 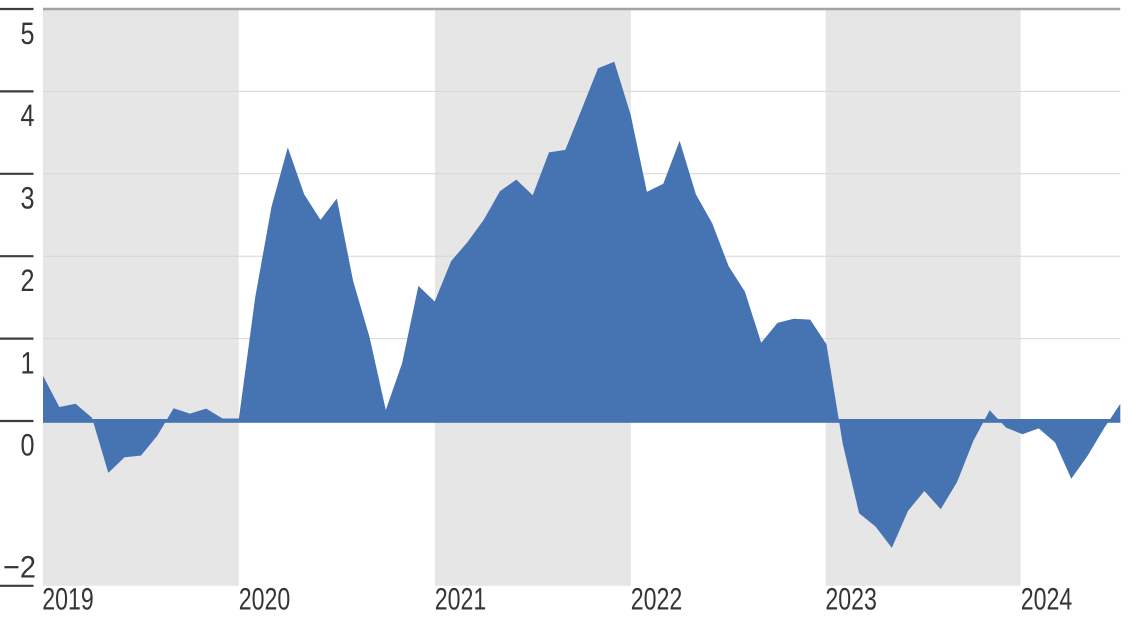 I want to click on svg-text: 2022, so click(x=657, y=599).